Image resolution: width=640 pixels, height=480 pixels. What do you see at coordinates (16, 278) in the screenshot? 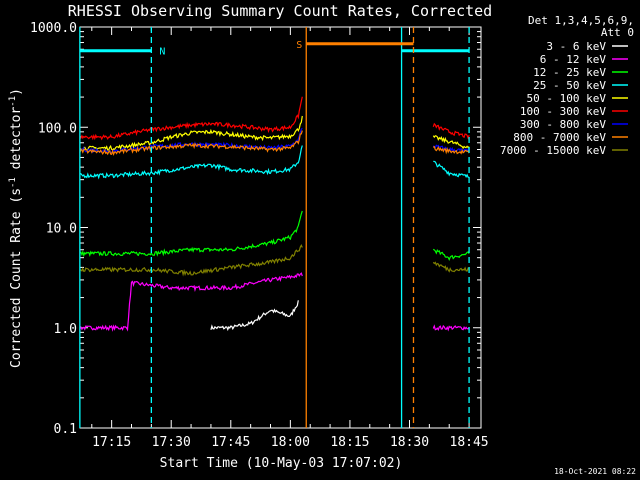
I see `y-axis-label-main: Corrected Count Rate (s` at bounding box center [16, 278].